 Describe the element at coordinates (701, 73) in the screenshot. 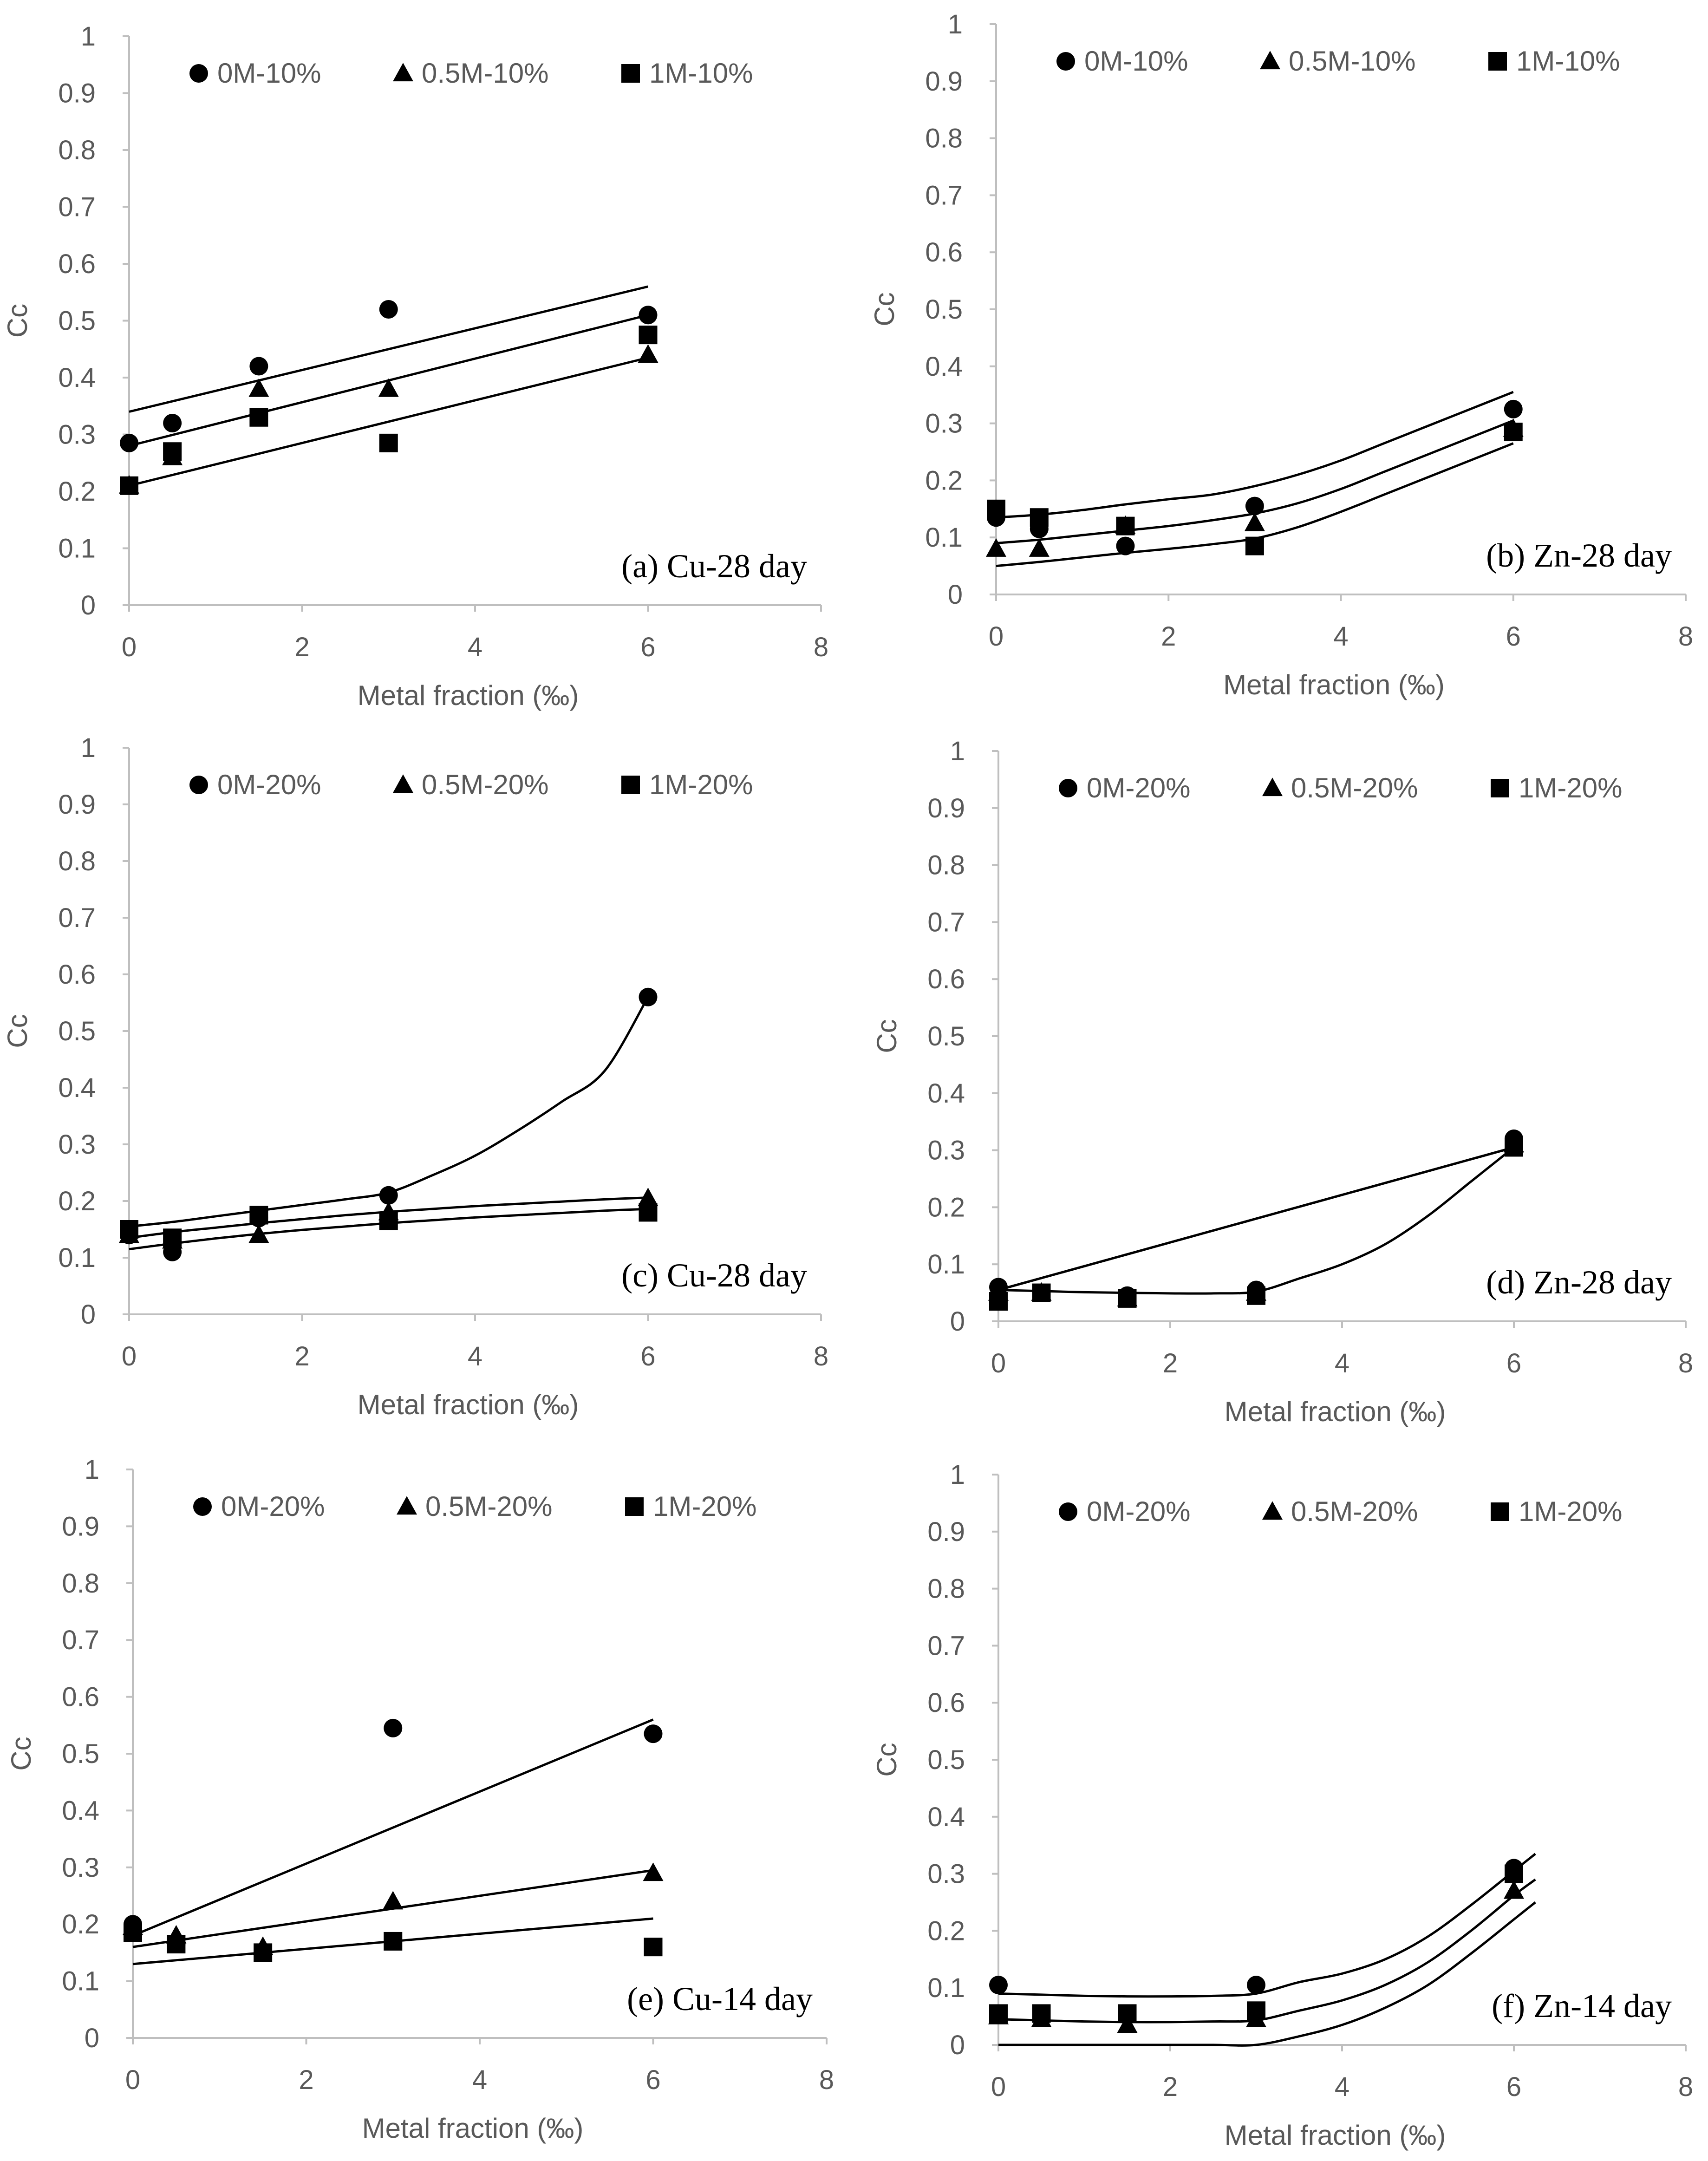

I see `legend-label: 1M-10%` at that location.